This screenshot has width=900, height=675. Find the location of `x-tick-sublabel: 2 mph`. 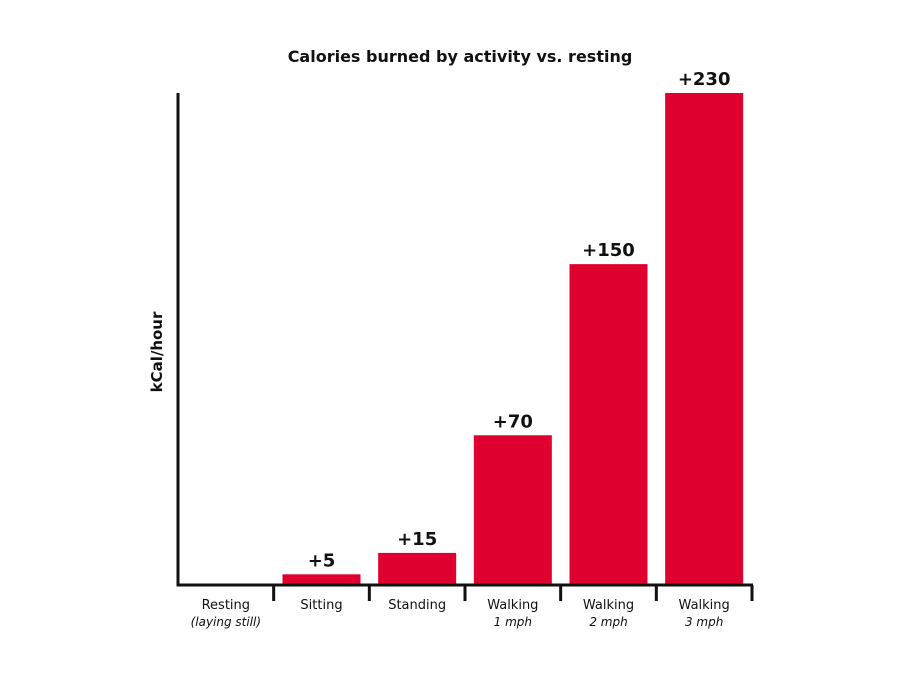

x-tick-sublabel: 2 mph is located at coordinates (608, 622).